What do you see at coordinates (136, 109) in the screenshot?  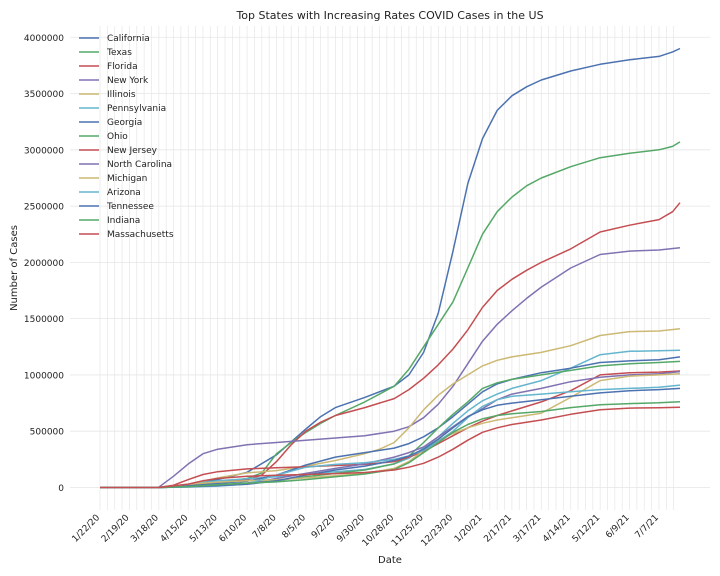 I see `legend-label-pennsylvania: Pennsylvania` at bounding box center [136, 109].